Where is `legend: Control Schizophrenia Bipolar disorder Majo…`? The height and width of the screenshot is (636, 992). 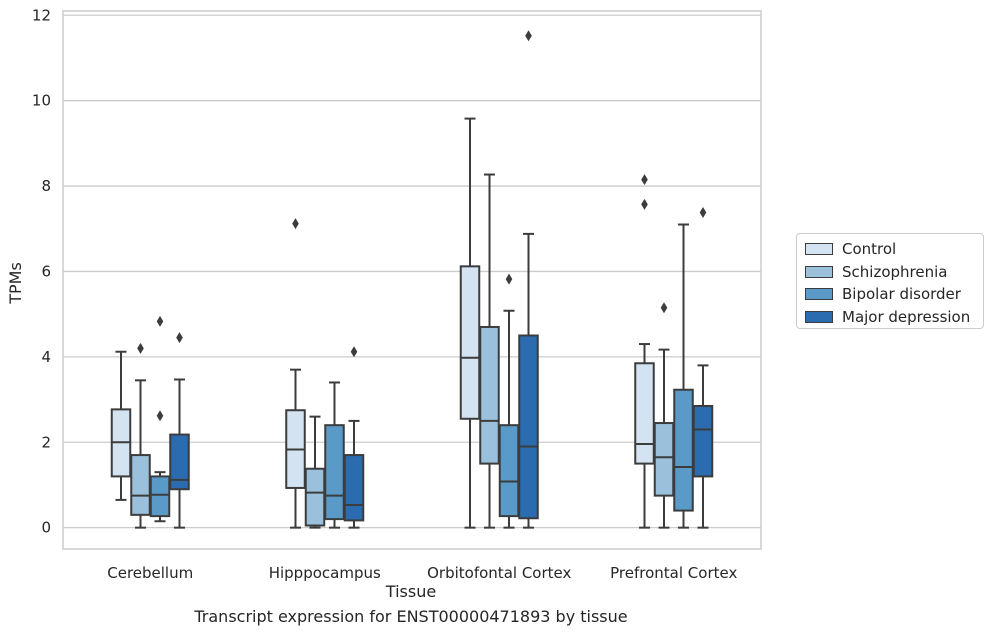
legend: Control Schizophrenia Bipolar disorder Majo… is located at coordinates (890, 281).